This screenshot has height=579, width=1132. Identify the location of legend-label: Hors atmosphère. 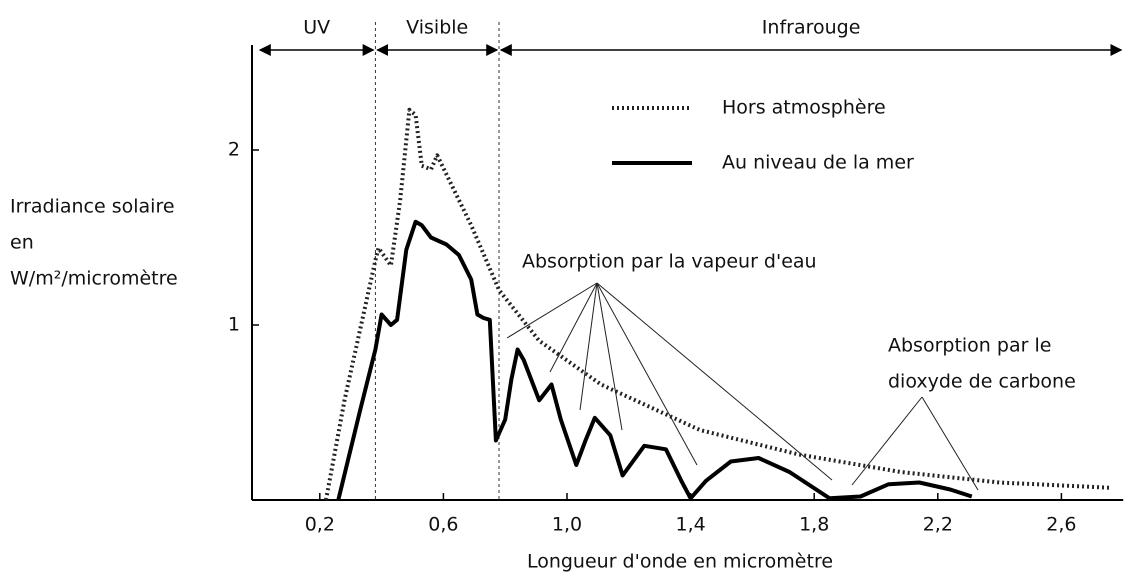
(804, 108).